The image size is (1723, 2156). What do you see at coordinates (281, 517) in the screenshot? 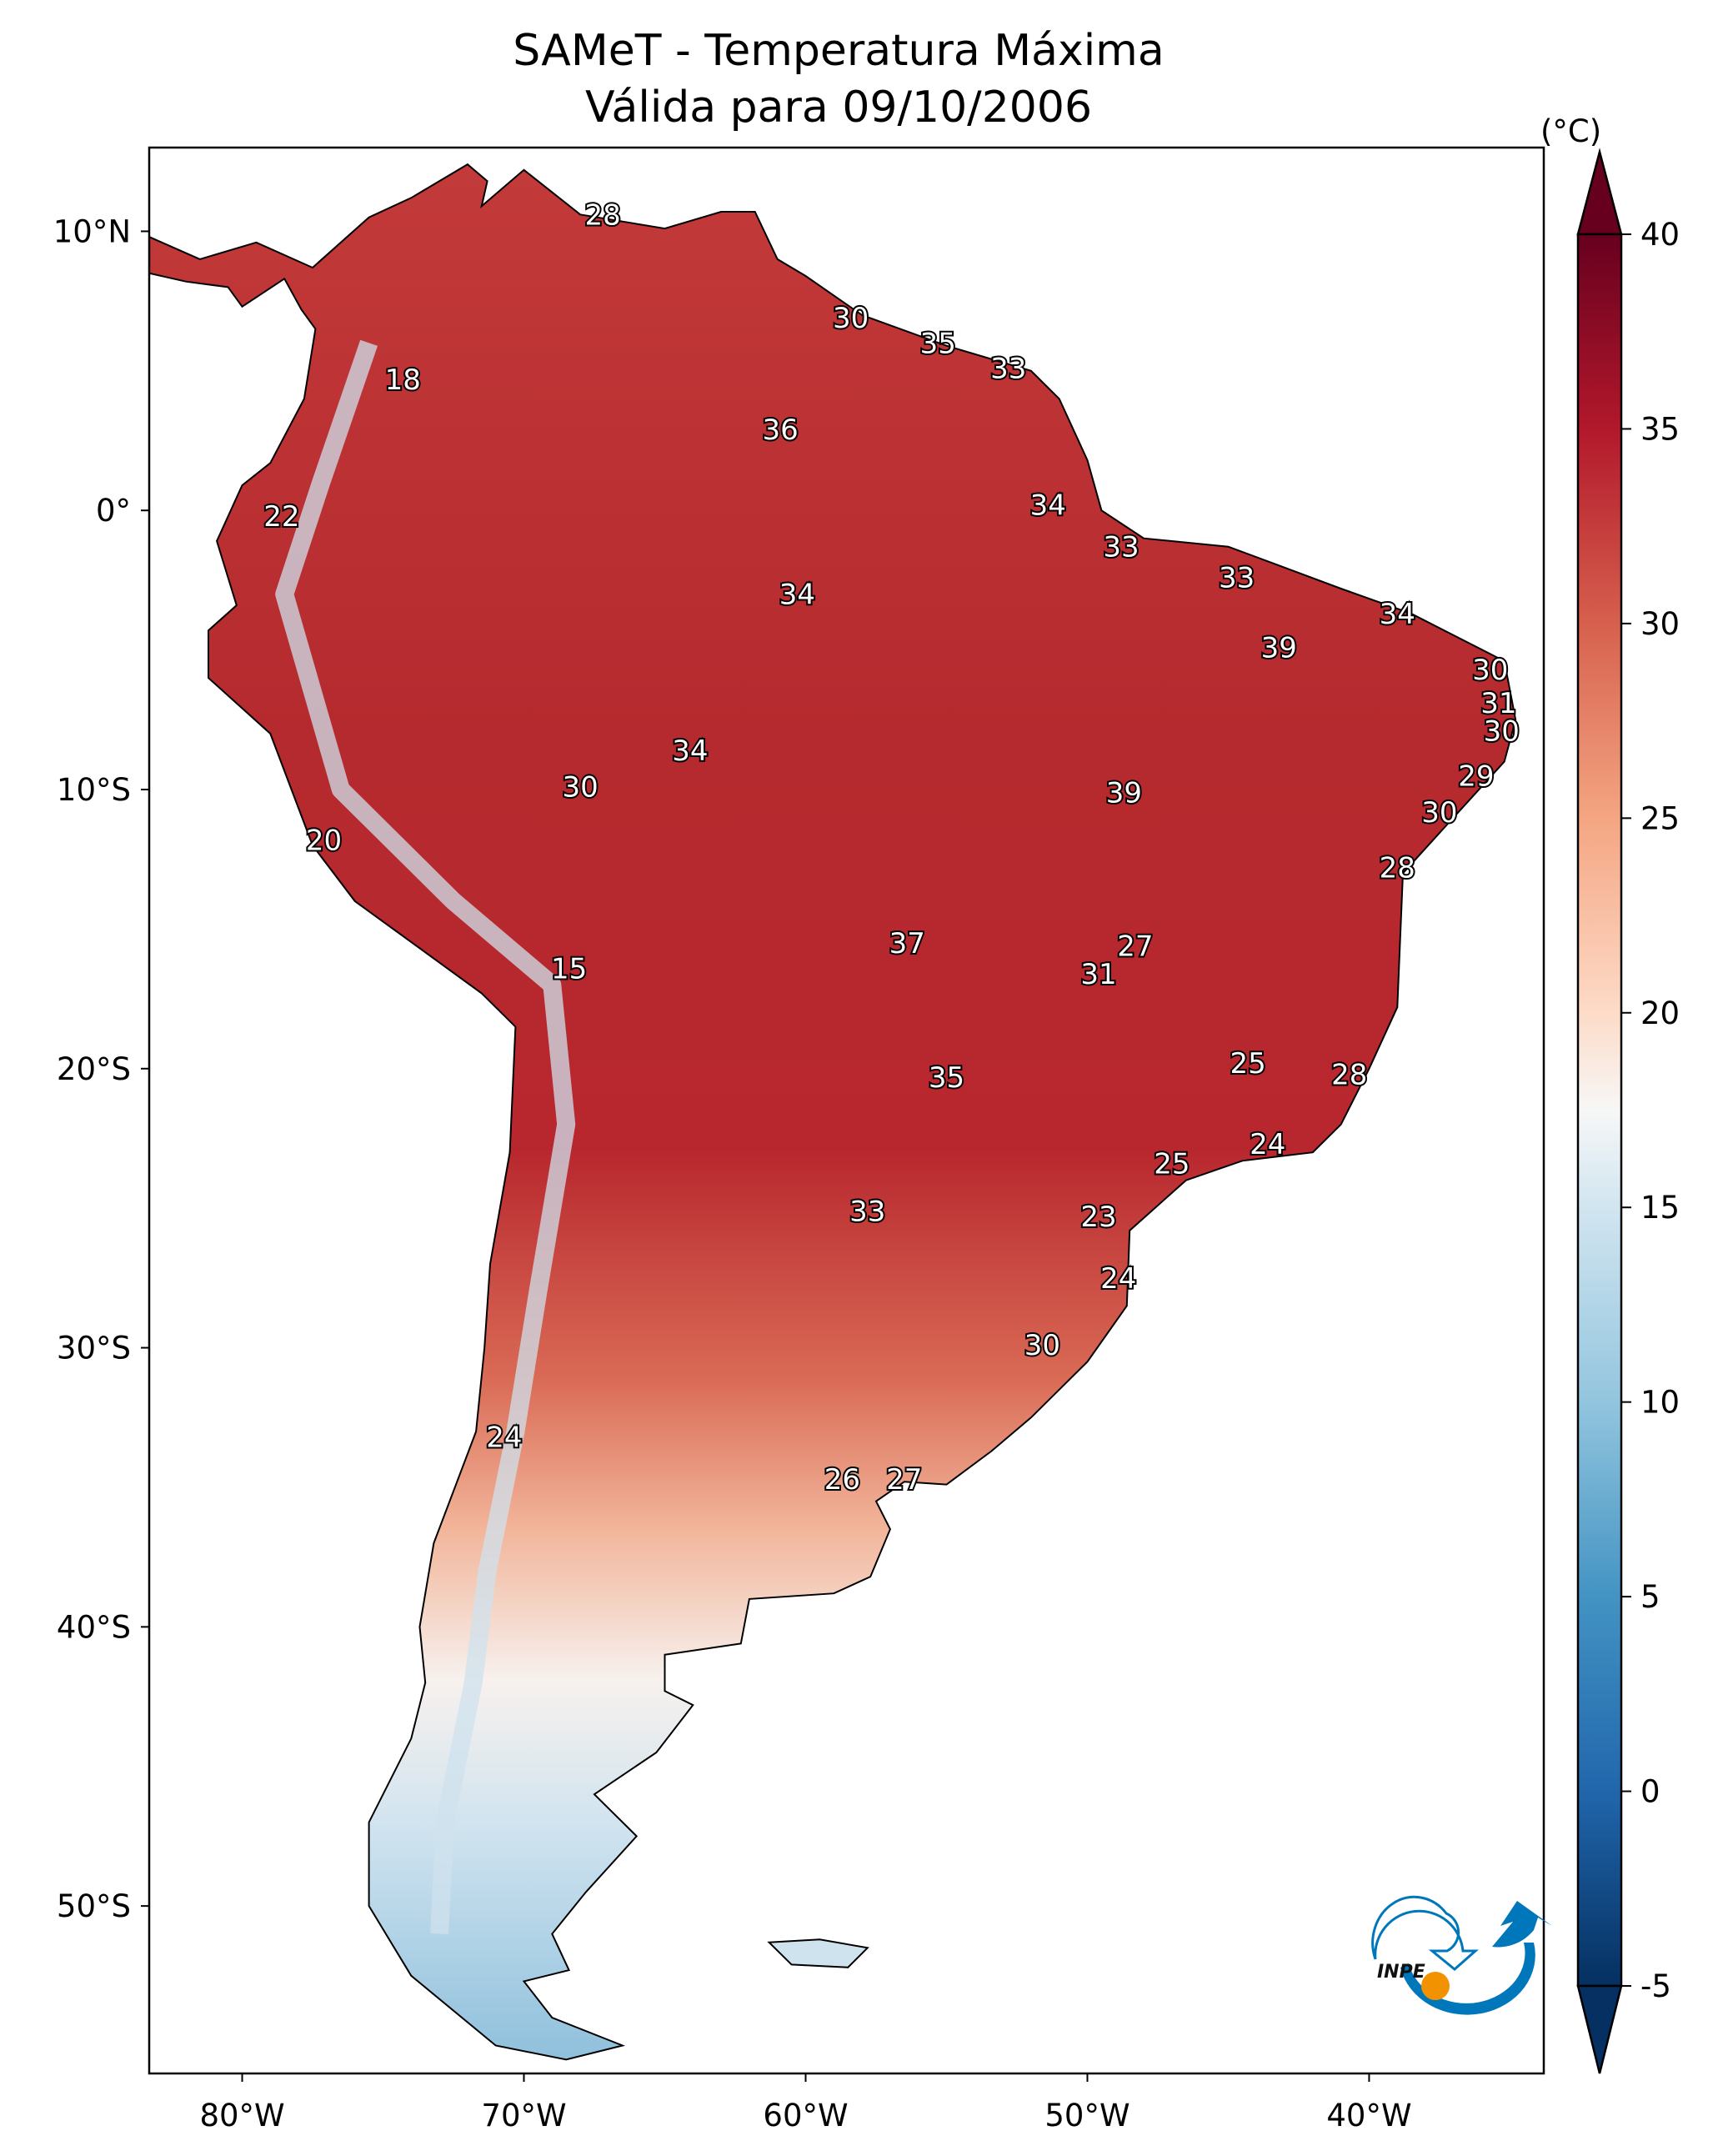
I see `temperature-label: 22` at bounding box center [281, 517].